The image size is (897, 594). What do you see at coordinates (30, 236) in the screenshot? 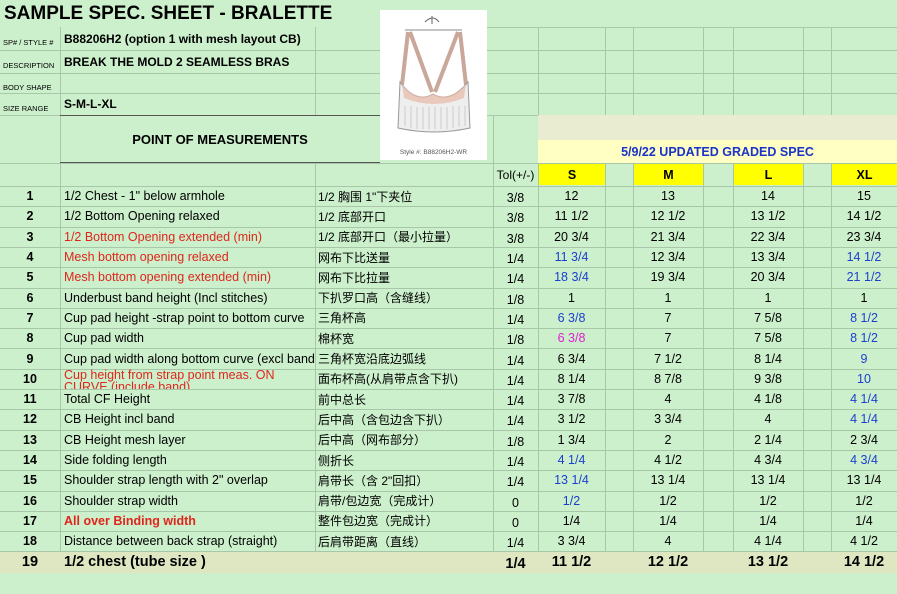
I see `row-number: 3` at bounding box center [30, 236].